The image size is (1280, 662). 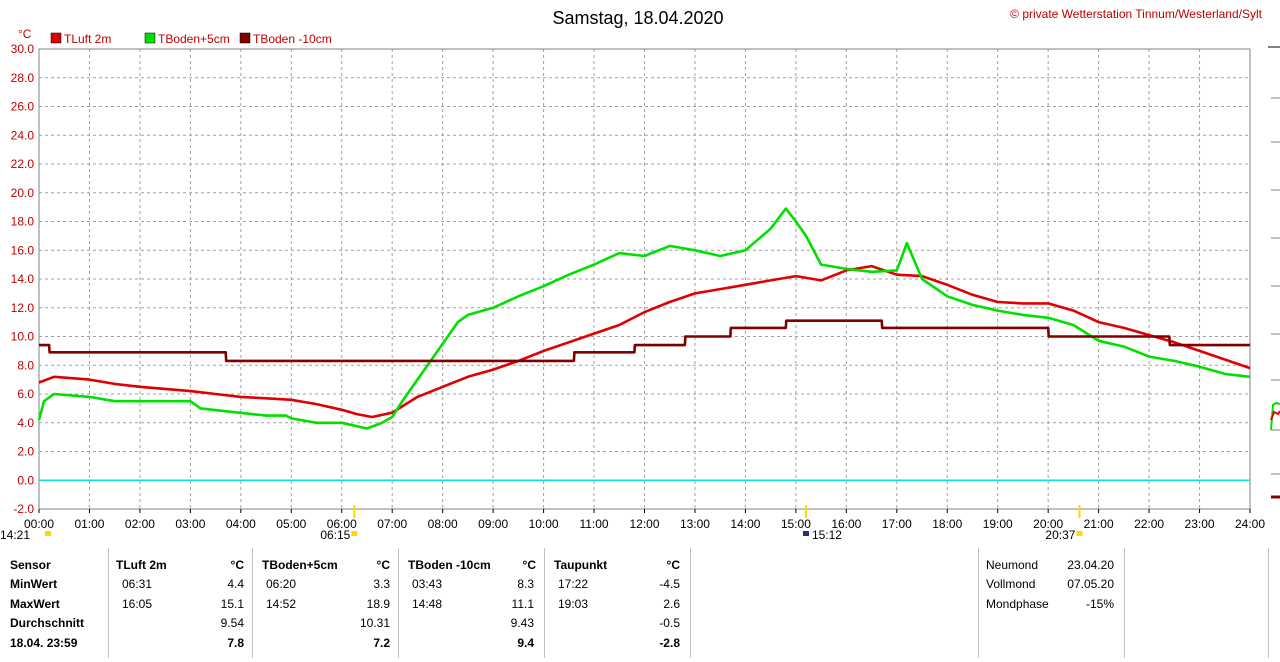 I want to click on moon-phase-label: Mondphase, so click(x=1017, y=604).